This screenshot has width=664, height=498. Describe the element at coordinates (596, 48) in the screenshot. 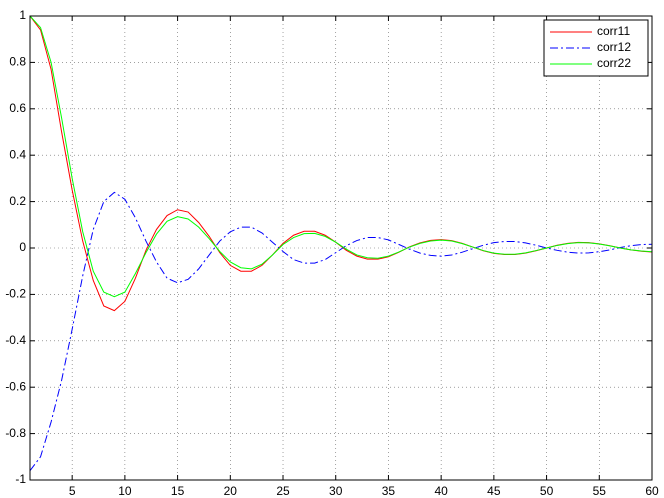

I see `legend-box` at that location.